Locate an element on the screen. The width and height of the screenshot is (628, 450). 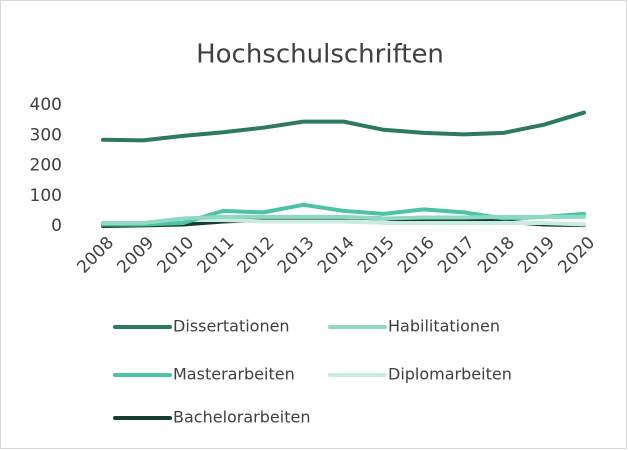
y-tick-label: 200 is located at coordinates (46, 166).